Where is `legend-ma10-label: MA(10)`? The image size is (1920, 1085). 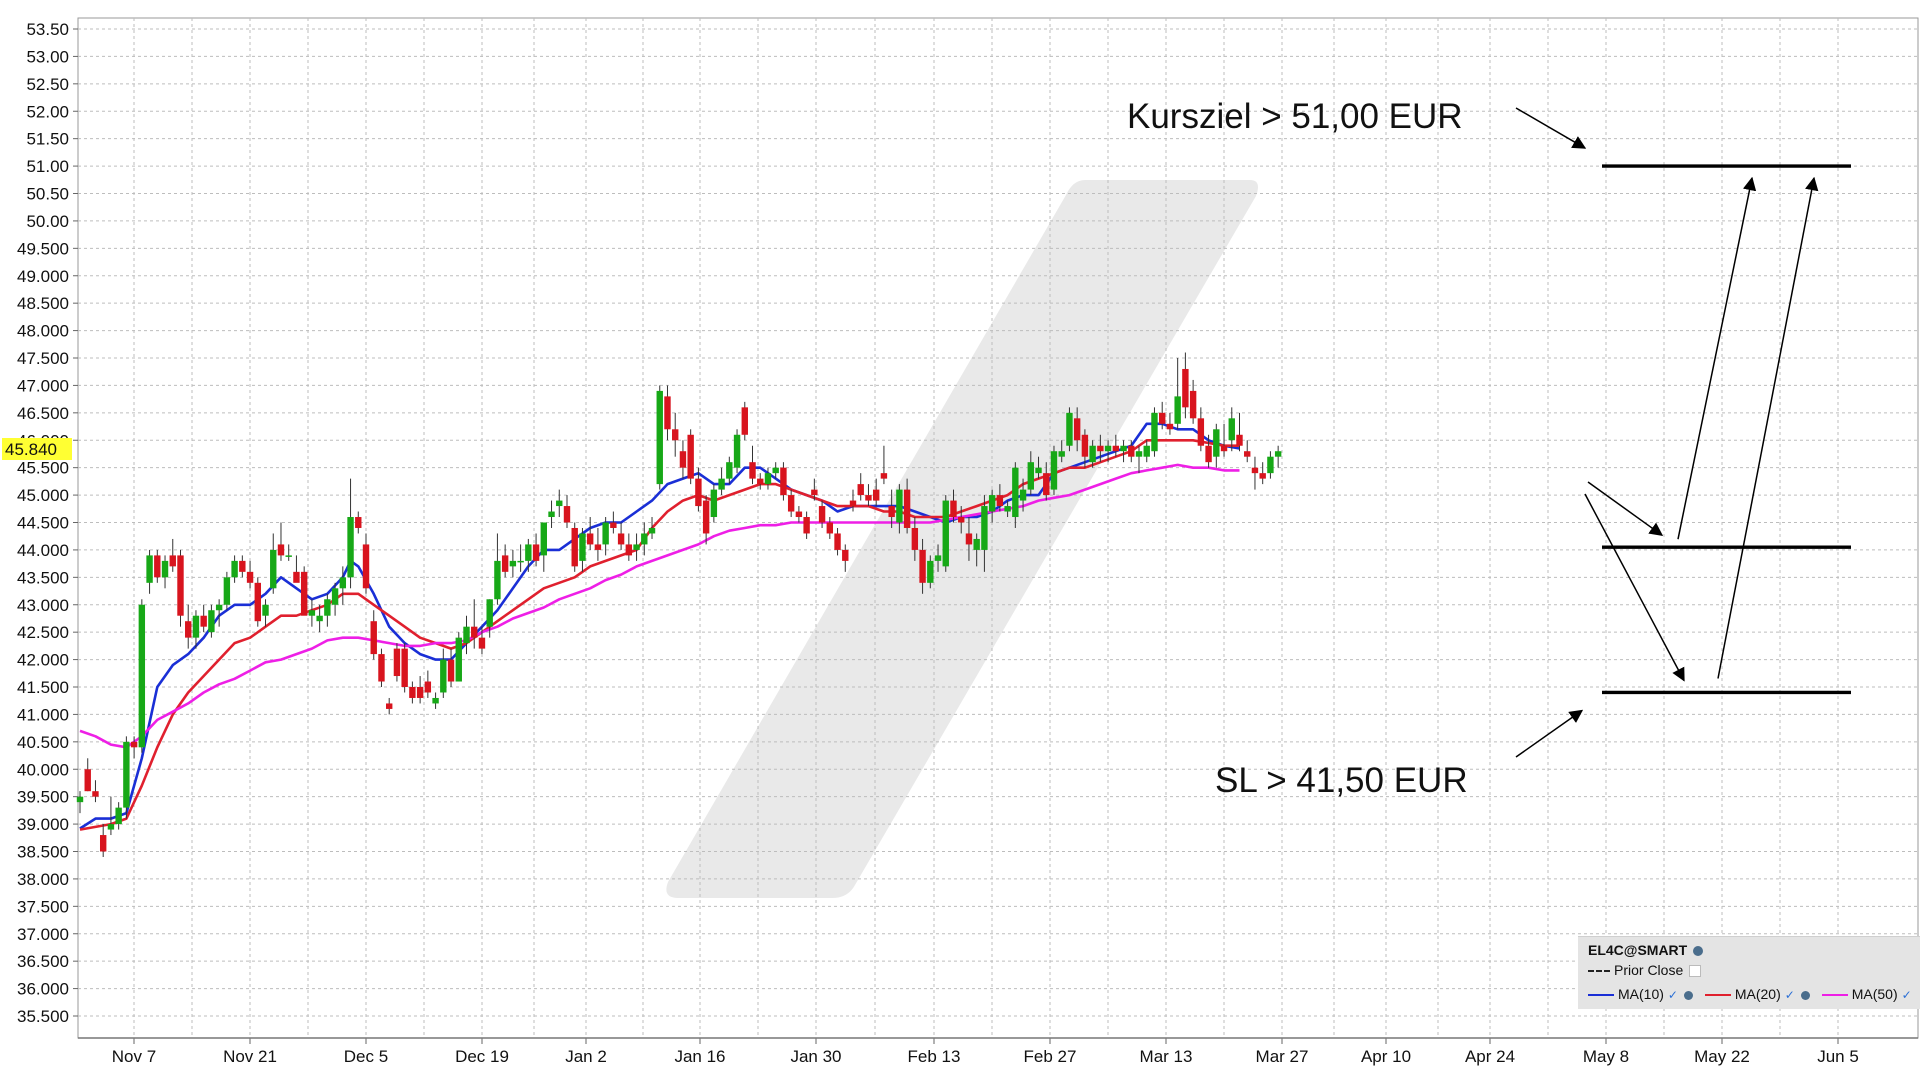
legend-ma10-label: MA(10) is located at coordinates (1641, 994).